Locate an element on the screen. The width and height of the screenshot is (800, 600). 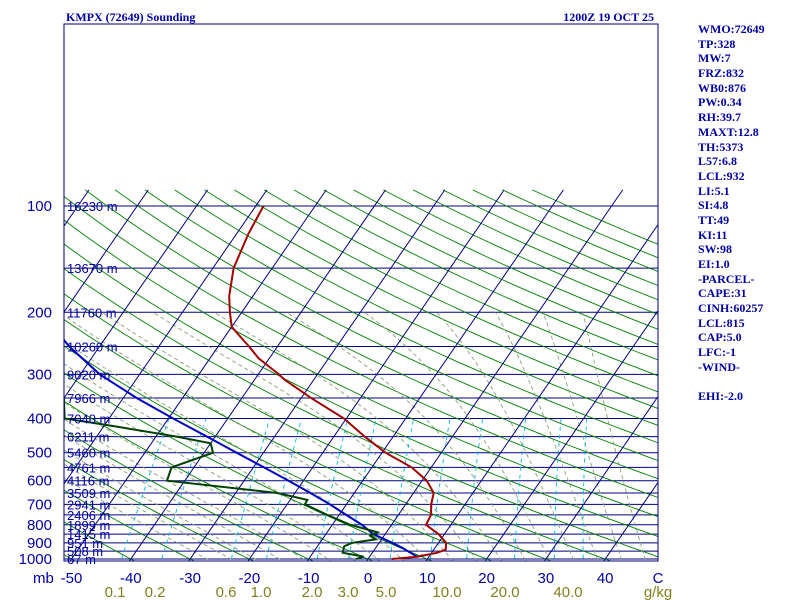
index-value: KI:11 is located at coordinates (713, 234).